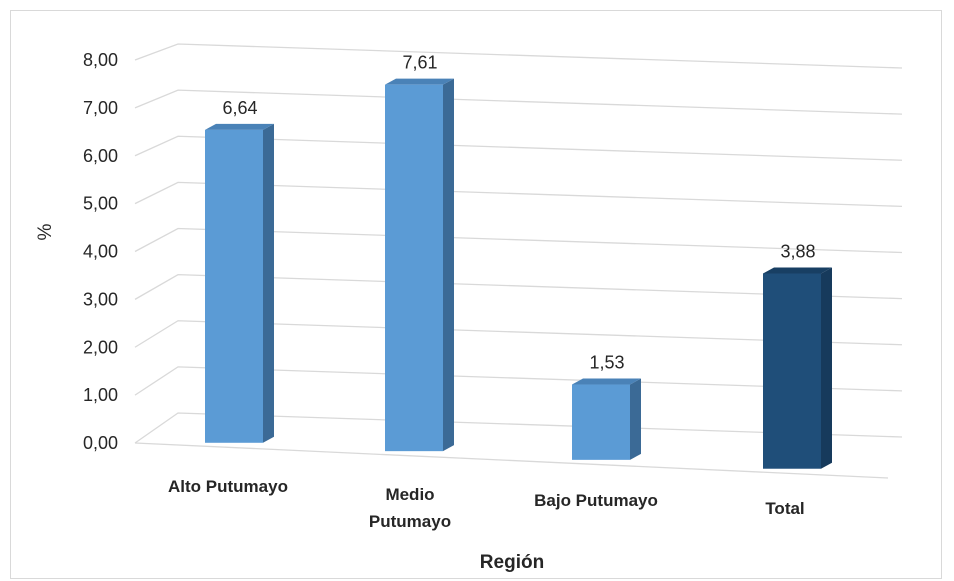 This screenshot has width=954, height=581. What do you see at coordinates (419, 63) in the screenshot?
I see `data-label: 7,61` at bounding box center [419, 63].